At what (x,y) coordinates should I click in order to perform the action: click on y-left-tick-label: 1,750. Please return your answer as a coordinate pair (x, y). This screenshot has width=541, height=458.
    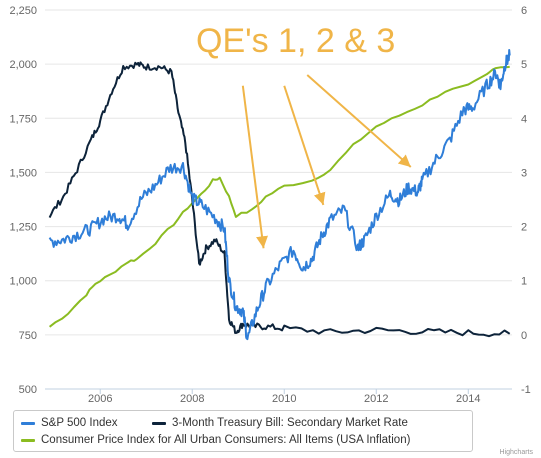
    Looking at the image, I should click on (23, 119).